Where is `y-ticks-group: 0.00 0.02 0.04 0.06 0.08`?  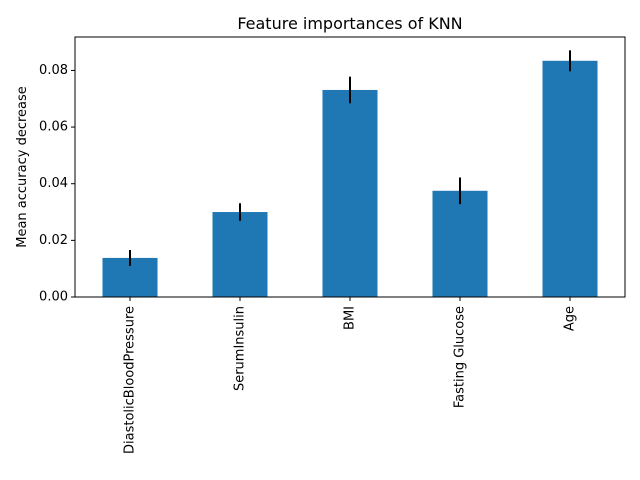 y-ticks-group: 0.00 0.02 0.04 0.06 0.08 is located at coordinates (57, 184).